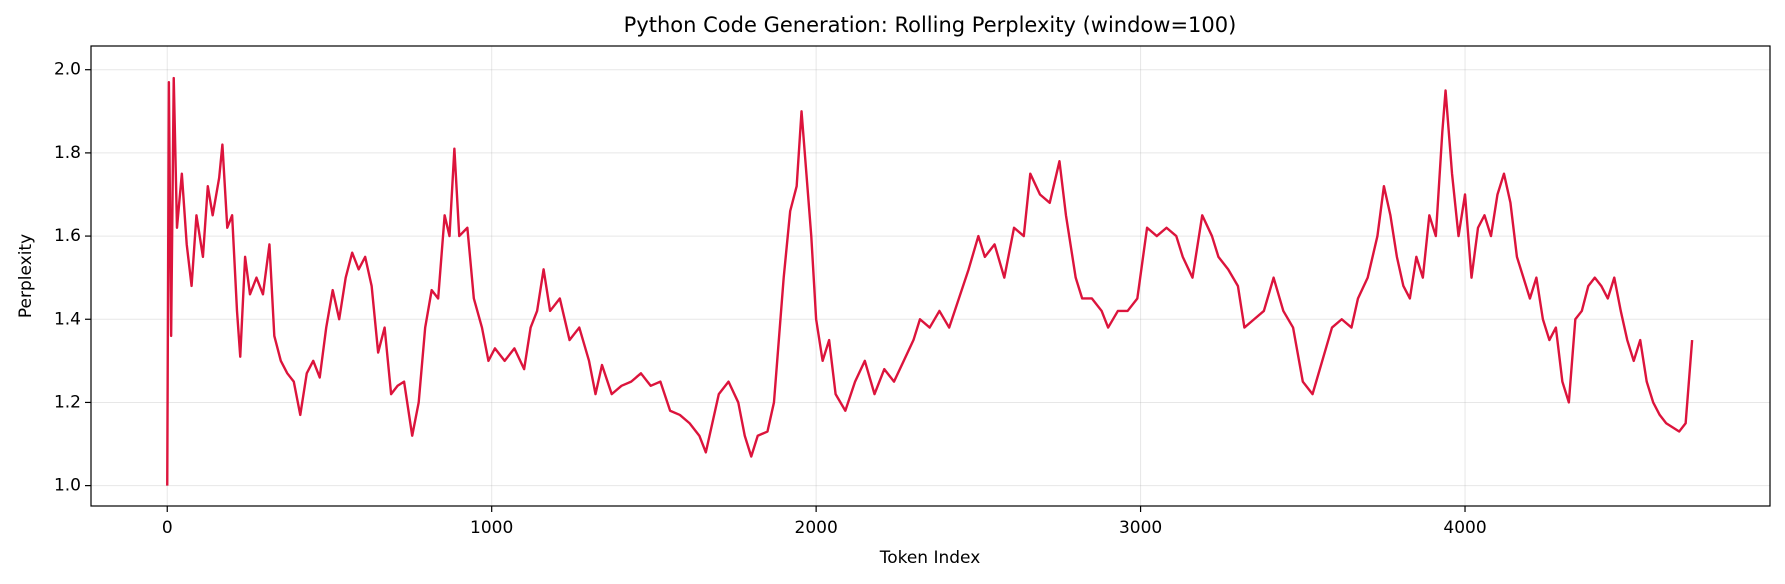  I want to click on x-tick-label: 2000, so click(816, 528).